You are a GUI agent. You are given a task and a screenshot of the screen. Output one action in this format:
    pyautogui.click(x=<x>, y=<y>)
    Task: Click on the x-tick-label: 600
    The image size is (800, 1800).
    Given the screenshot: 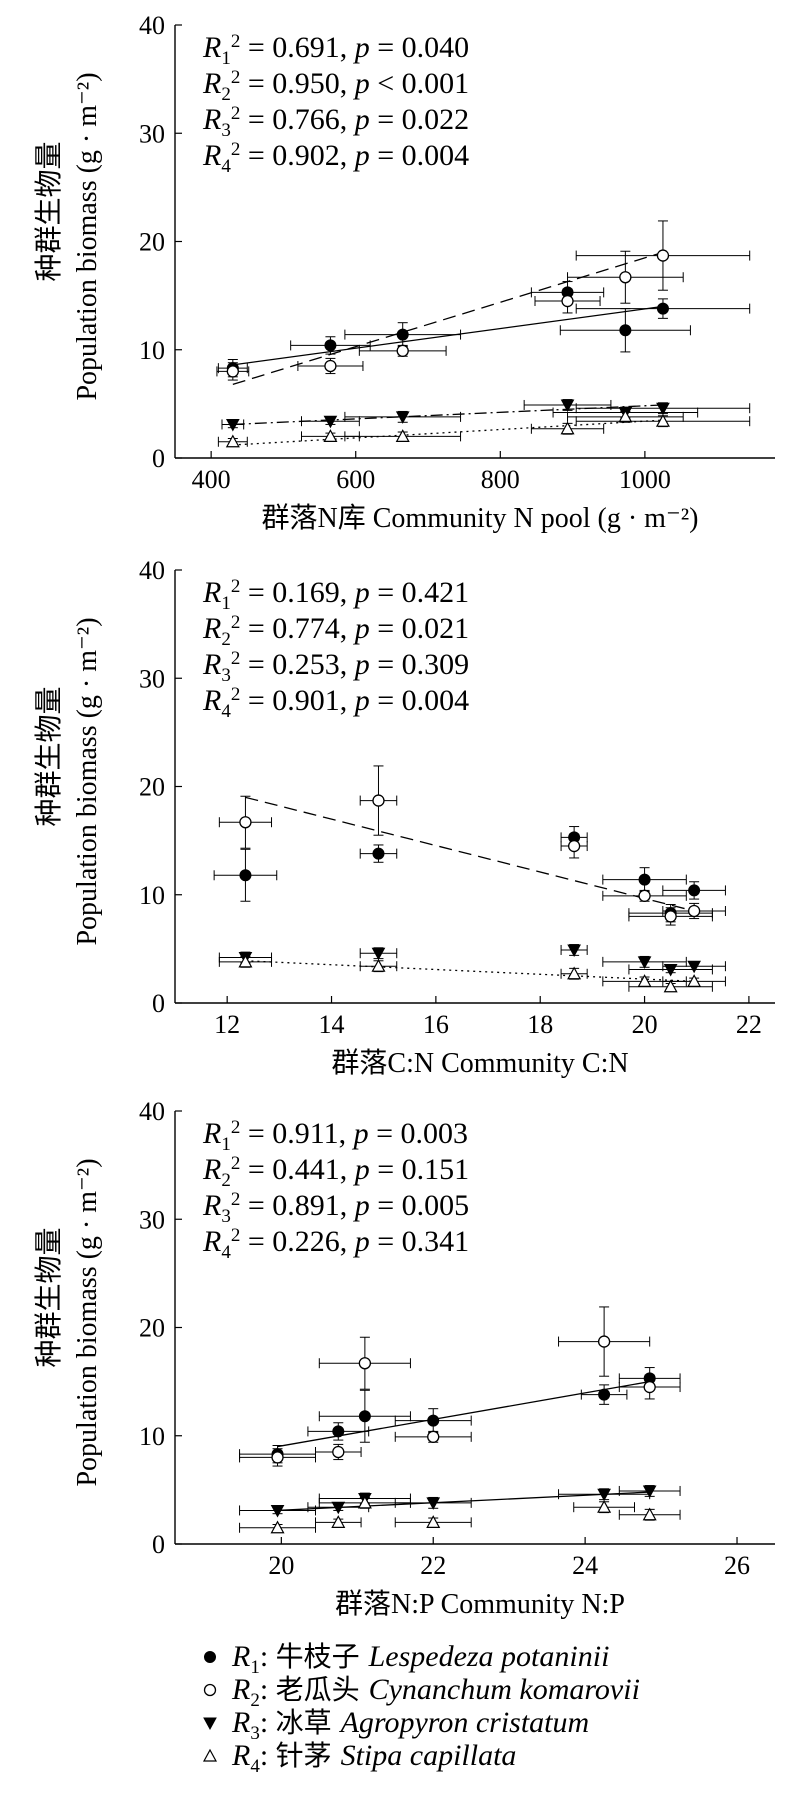 What is the action you would take?
    pyautogui.click(x=355, y=479)
    